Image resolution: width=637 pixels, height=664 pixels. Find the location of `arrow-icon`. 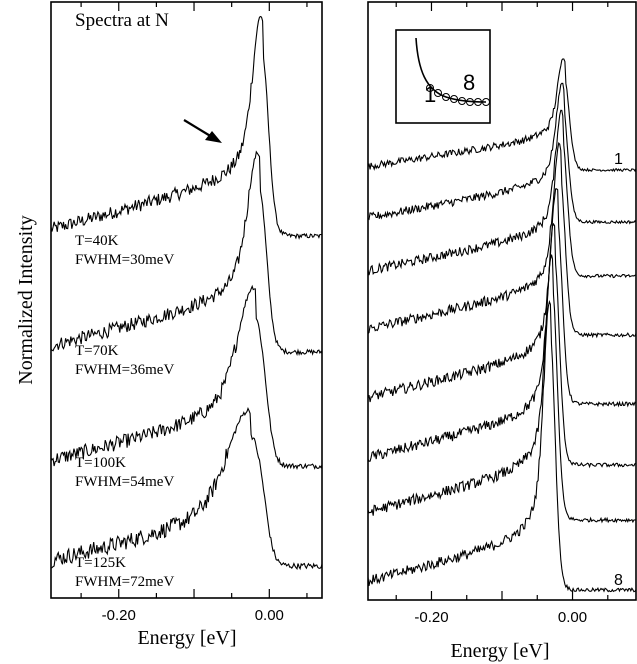

arrow-icon is located at coordinates (213, 137).